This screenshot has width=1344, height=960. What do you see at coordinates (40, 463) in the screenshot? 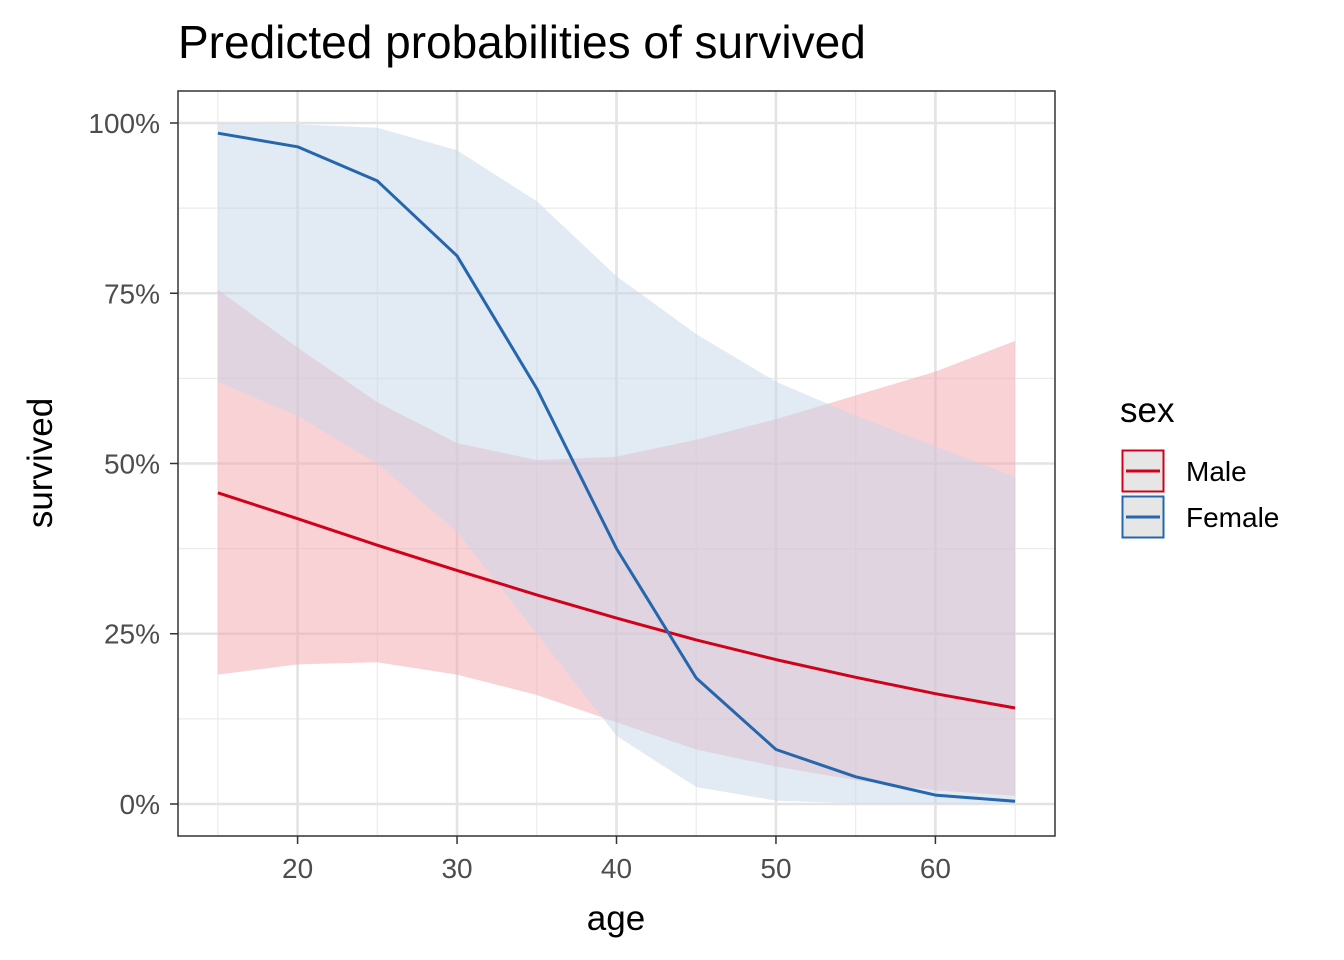
I see `y-axis-title: survived` at bounding box center [40, 463].